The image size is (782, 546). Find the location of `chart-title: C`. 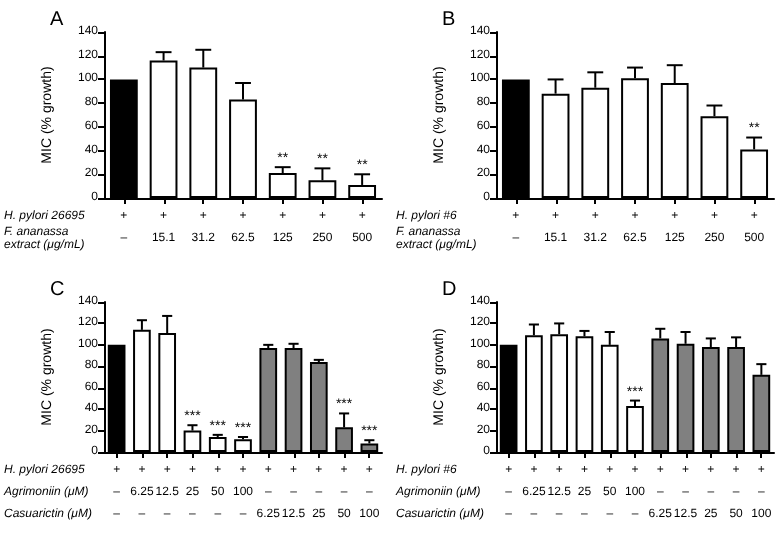

chart-title: C is located at coordinates (57, 290).